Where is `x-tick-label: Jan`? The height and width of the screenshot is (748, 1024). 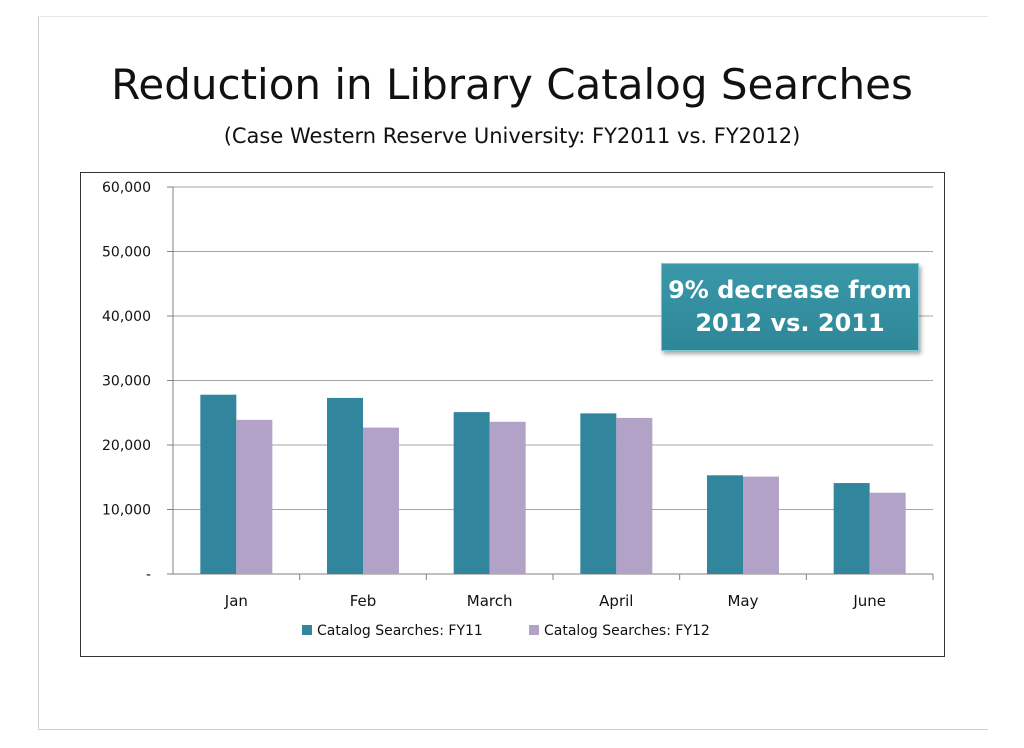
x-tick-label: Jan is located at coordinates (236, 601).